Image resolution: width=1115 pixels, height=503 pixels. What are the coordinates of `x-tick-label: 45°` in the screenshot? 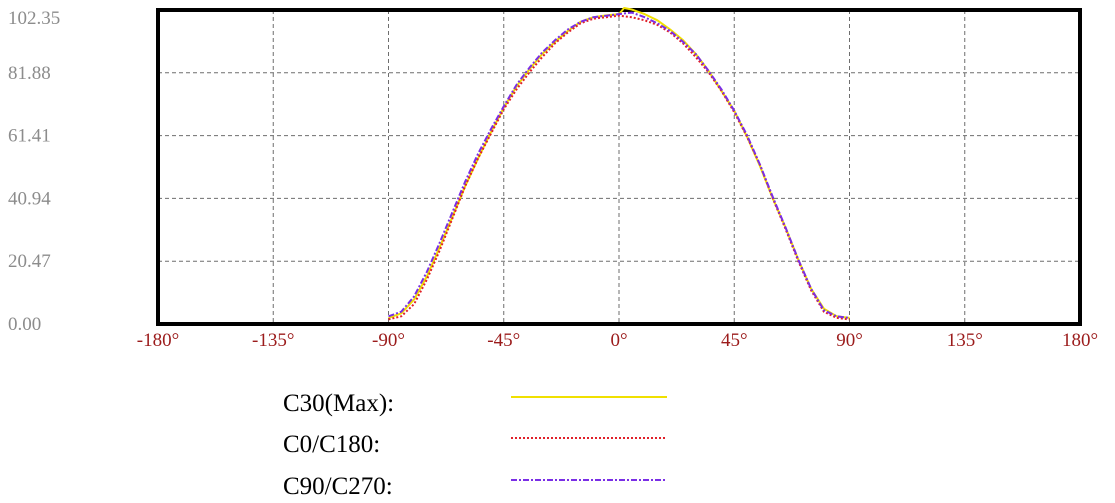 It's located at (734, 340).